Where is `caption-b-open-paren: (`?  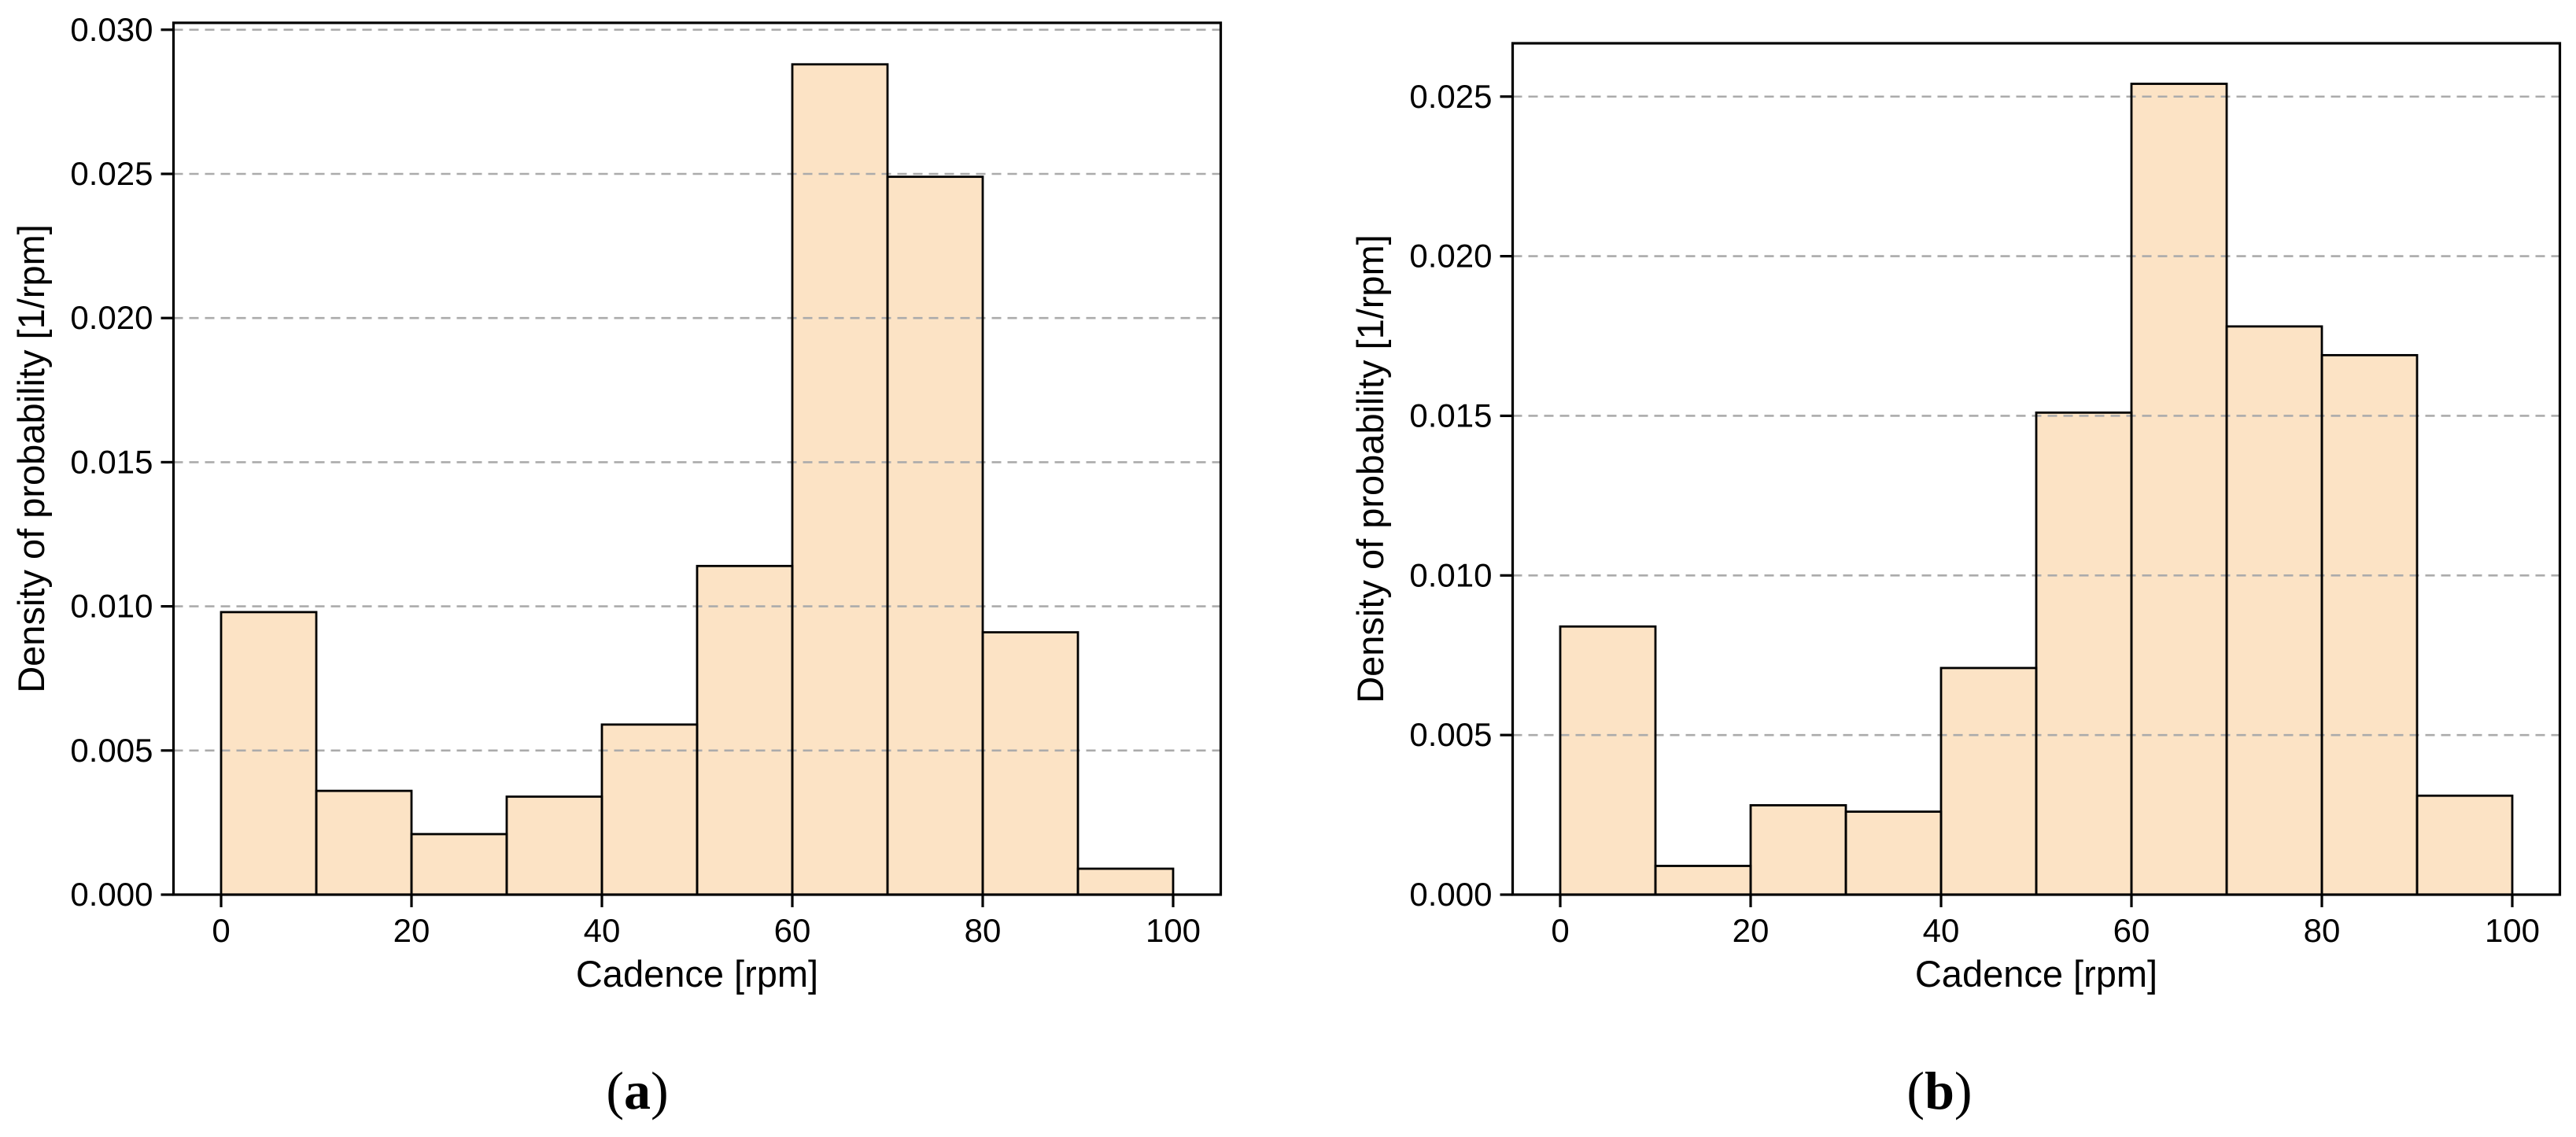
caption-b-open-paren: ( is located at coordinates (1916, 1090).